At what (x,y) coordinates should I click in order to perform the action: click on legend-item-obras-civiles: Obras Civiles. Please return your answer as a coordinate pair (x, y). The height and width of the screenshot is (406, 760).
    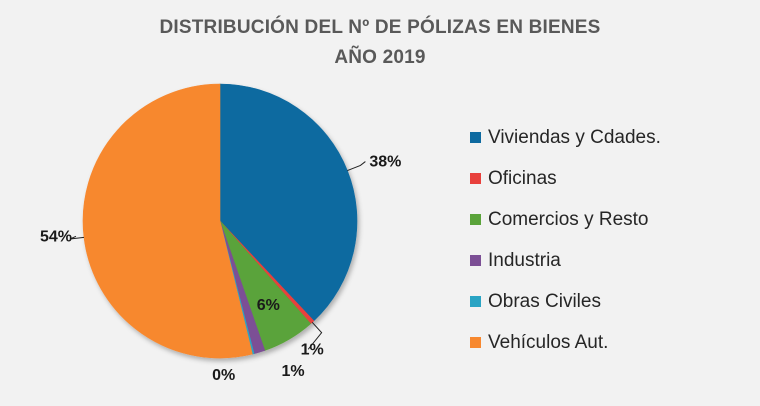
    Looking at the image, I should click on (565, 301).